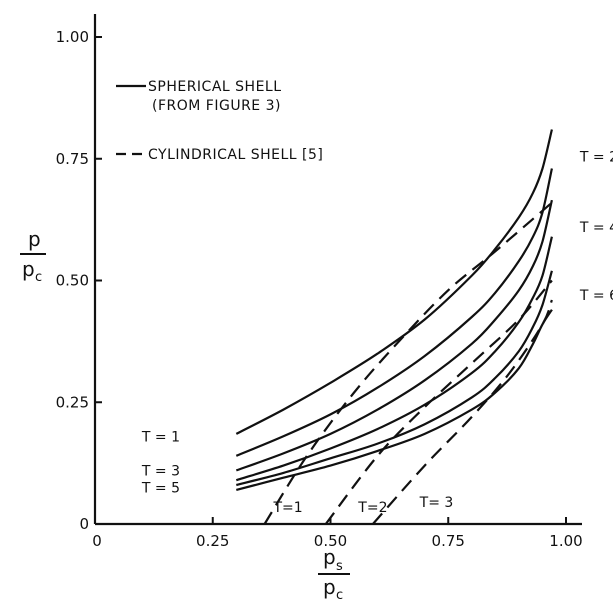  What do you see at coordinates (372, 508) in the screenshot?
I see `curve-label: T=2` at bounding box center [372, 508].